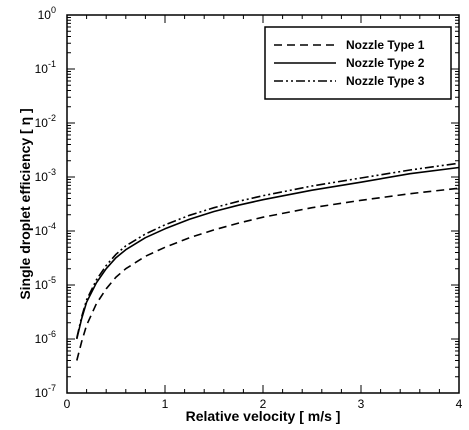  Describe the element at coordinates (67, 404) in the screenshot. I see `x-tick-label: 0` at that location.